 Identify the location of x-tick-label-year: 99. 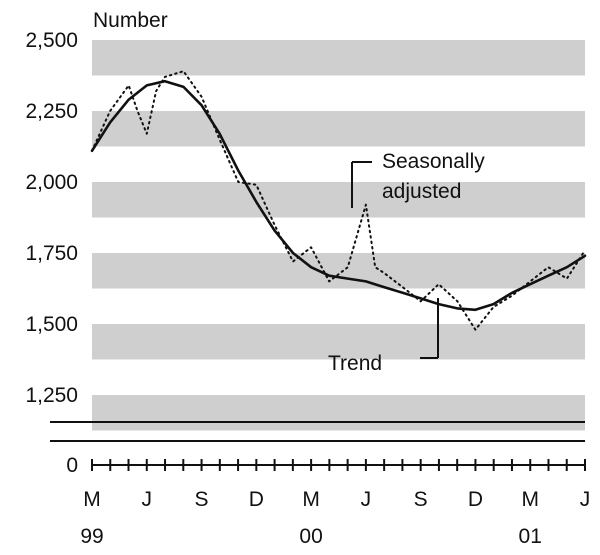
(91, 536).